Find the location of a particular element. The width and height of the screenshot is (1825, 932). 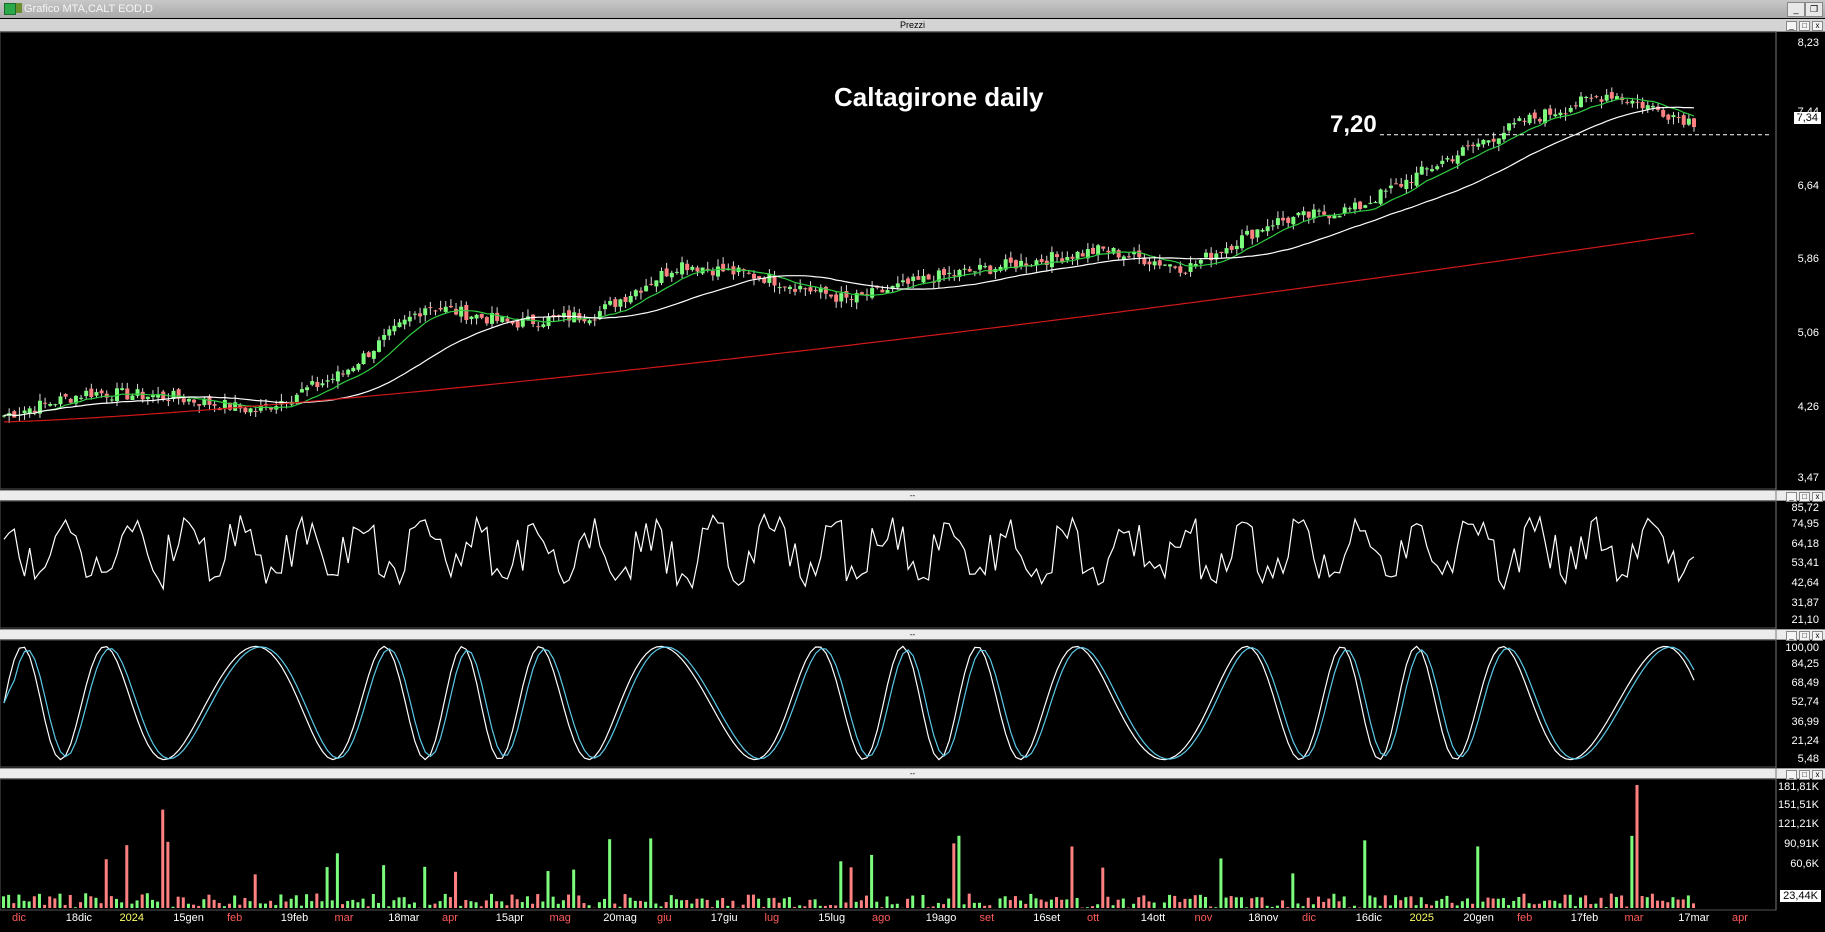

chart-type-icon is located at coordinates (19, 8).